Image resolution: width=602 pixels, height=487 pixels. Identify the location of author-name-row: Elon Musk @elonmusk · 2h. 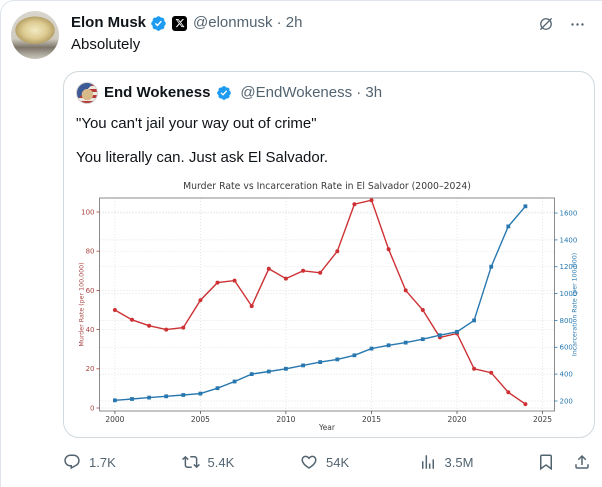
(304, 22).